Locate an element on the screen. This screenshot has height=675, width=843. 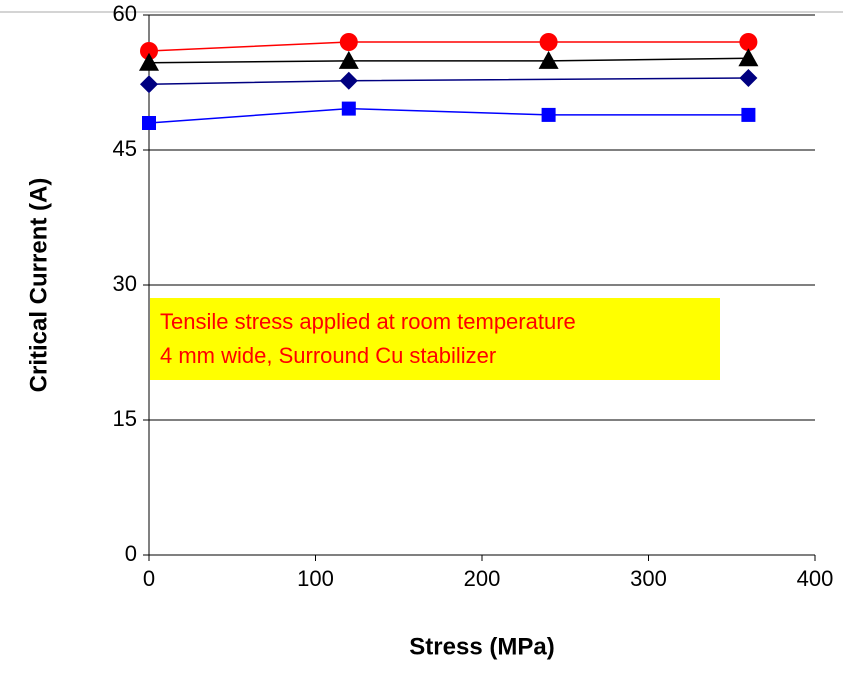
x-axis-title: Stress (MPa) is located at coordinates (481, 646).